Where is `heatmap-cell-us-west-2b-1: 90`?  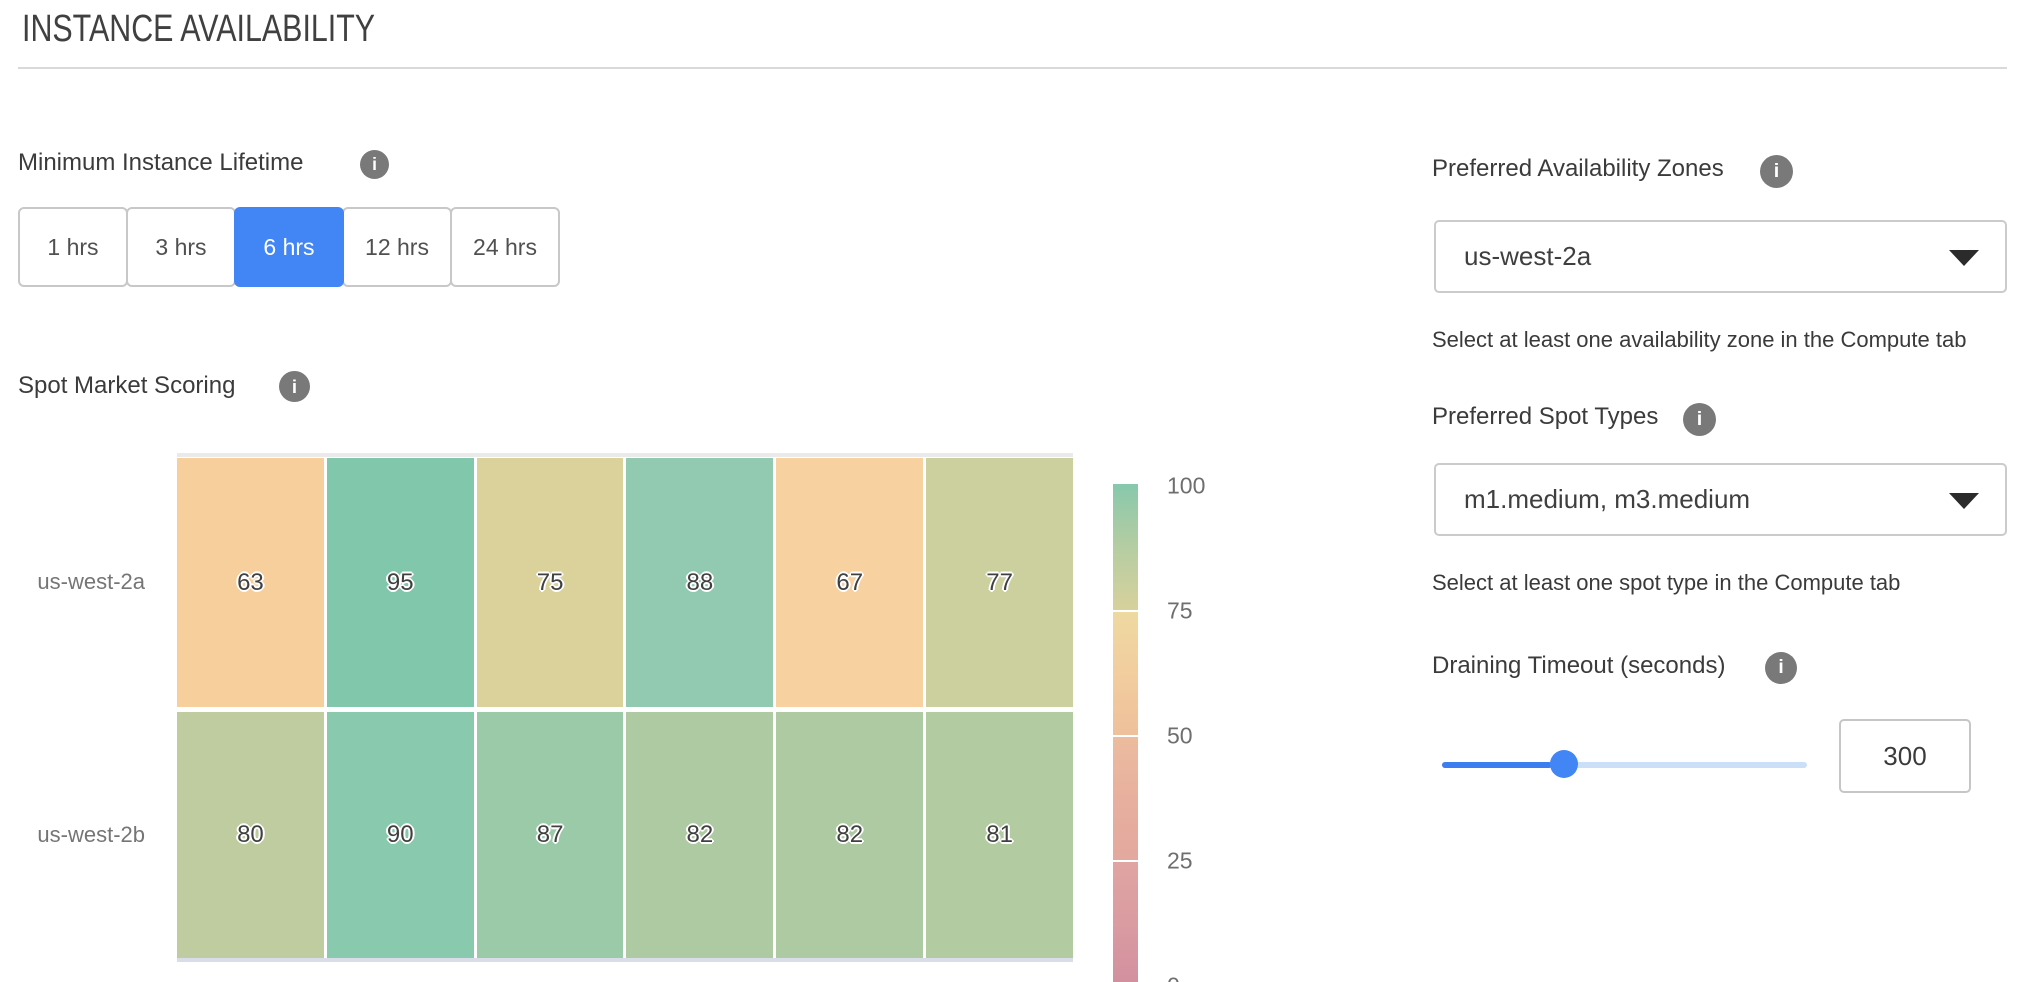
heatmap-cell-us-west-2b-1: 90 is located at coordinates (400, 835).